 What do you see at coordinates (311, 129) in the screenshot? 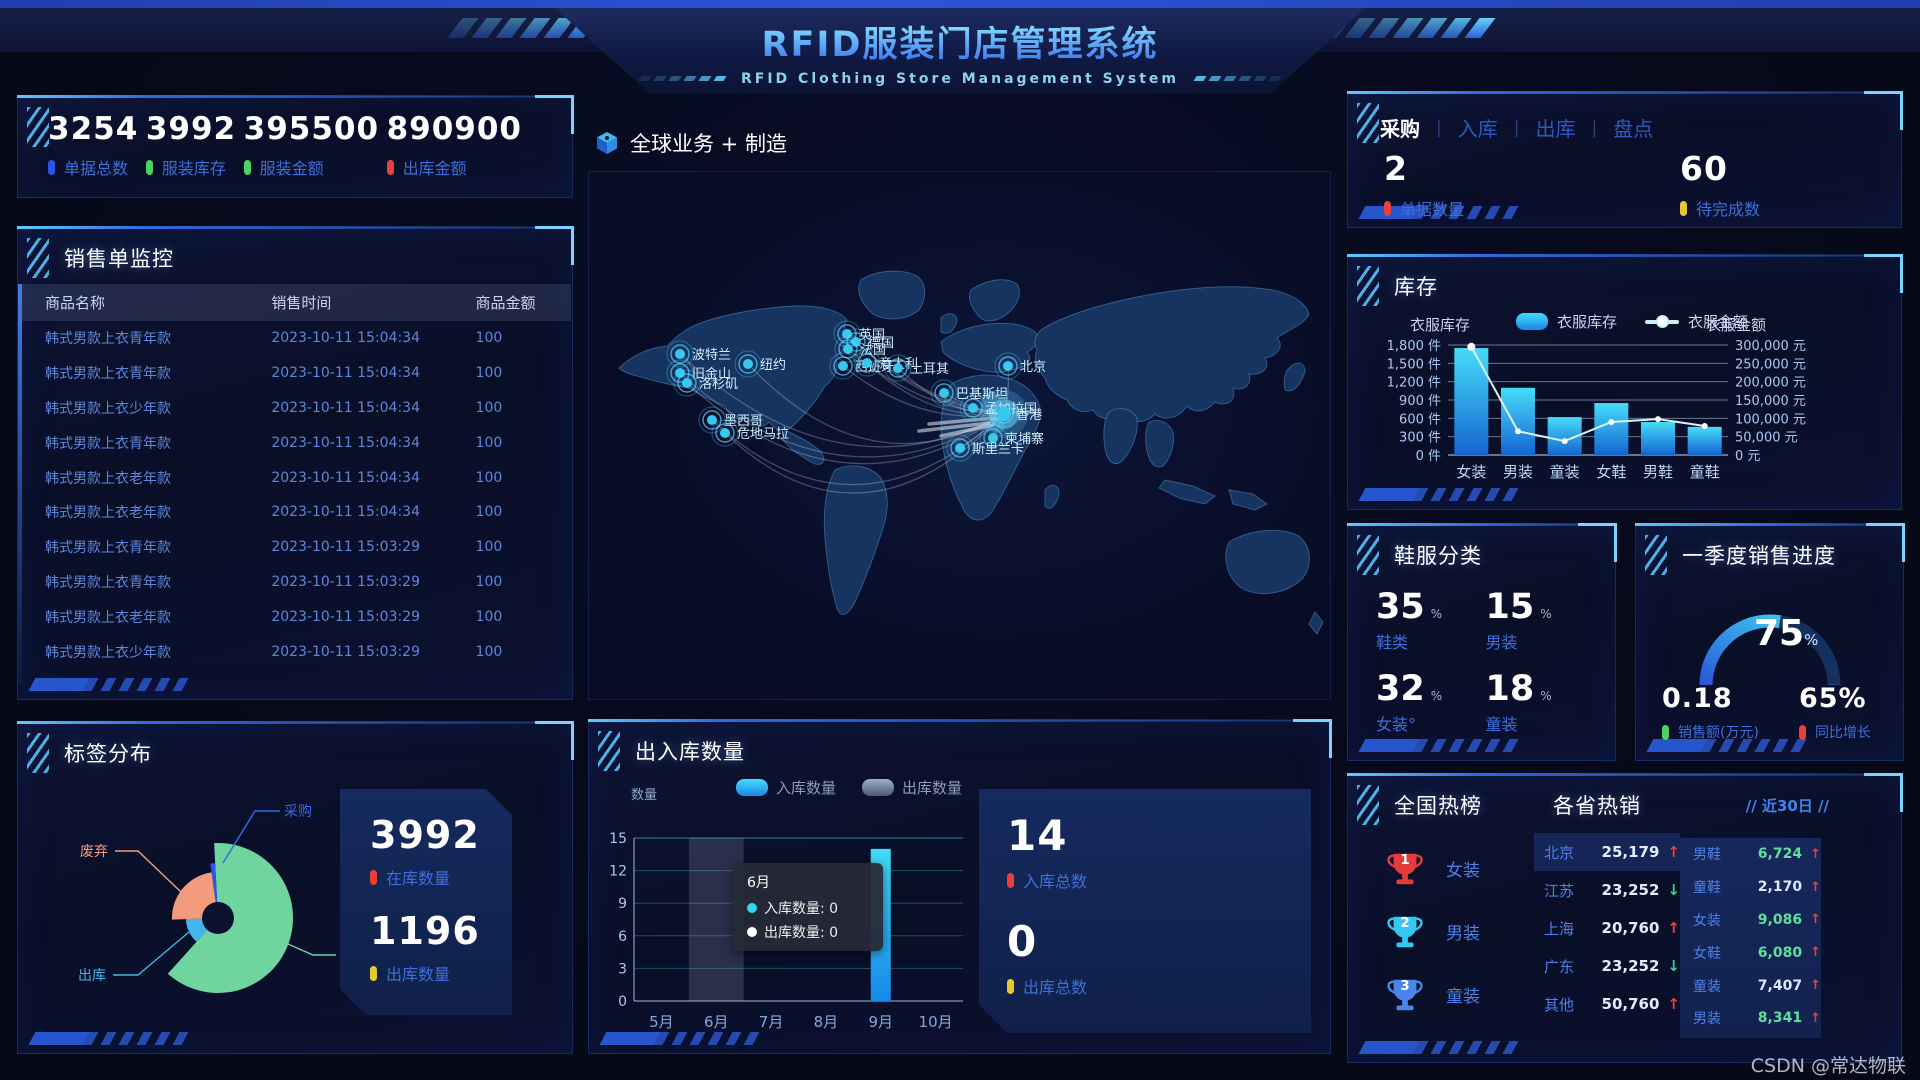
I see `stat-value: 395500` at bounding box center [311, 129].